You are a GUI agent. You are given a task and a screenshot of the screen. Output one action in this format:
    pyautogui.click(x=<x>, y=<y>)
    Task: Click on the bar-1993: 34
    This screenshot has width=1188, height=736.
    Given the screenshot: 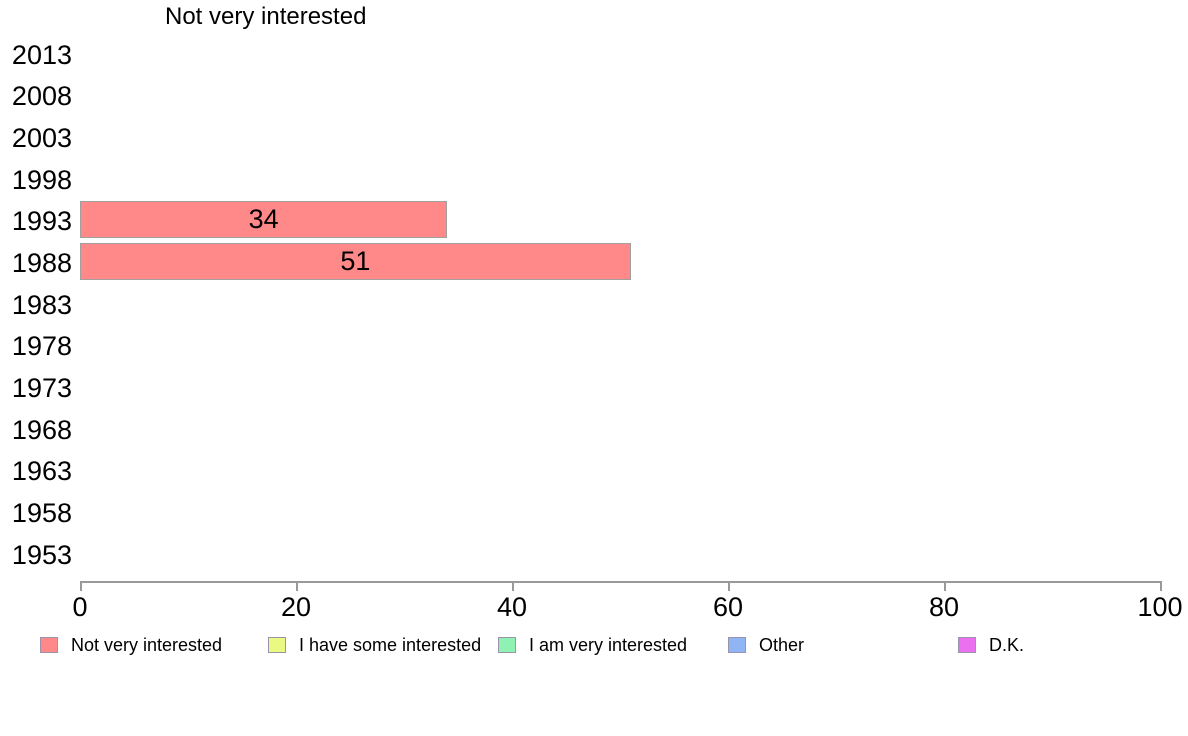 What is the action you would take?
    pyautogui.click(x=264, y=220)
    